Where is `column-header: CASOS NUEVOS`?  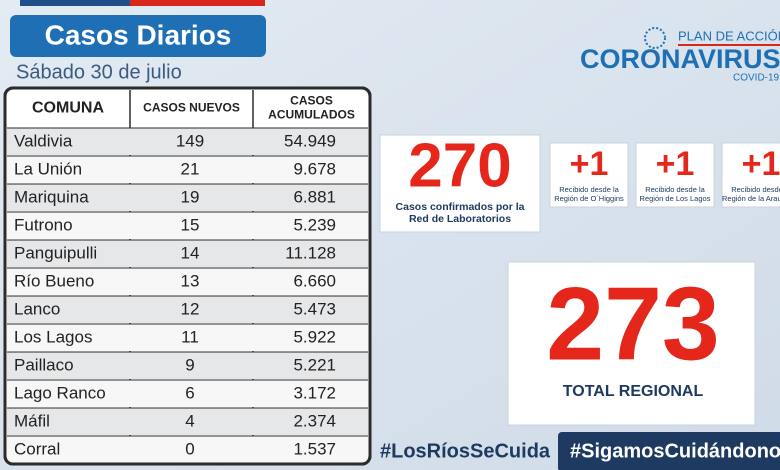
column-header: CASOS NUEVOS is located at coordinates (191, 108).